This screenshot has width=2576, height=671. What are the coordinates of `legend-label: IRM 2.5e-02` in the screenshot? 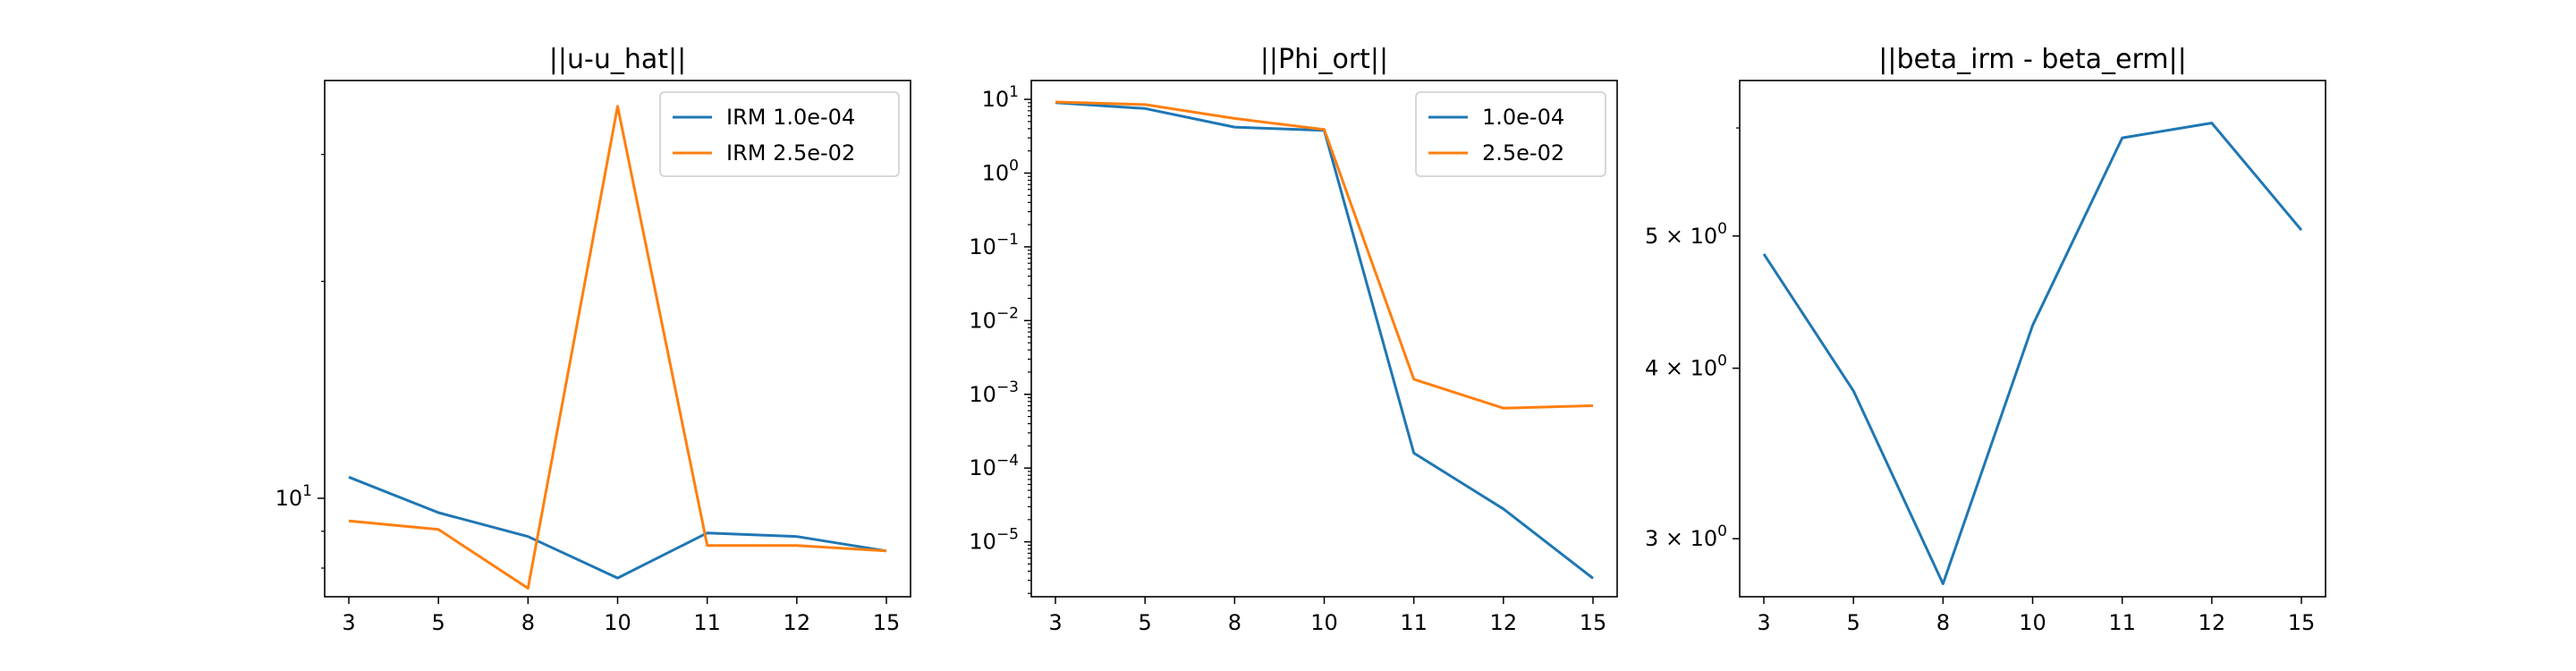 It's located at (790, 153).